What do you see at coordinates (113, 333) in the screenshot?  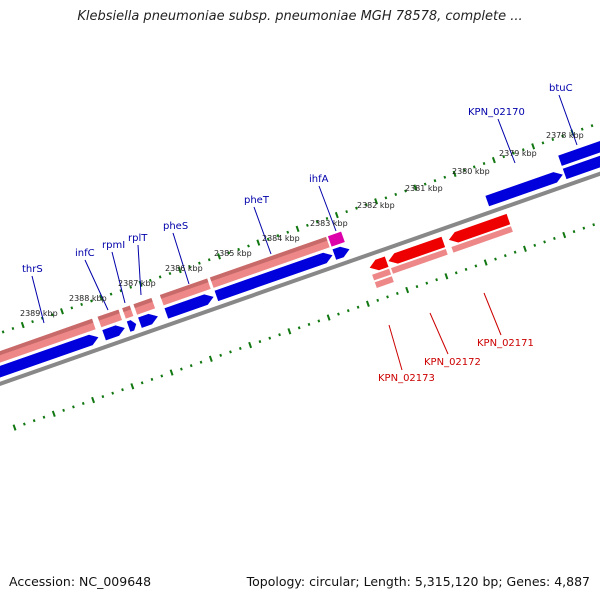 I see `gene-infc-arrow` at bounding box center [113, 333].